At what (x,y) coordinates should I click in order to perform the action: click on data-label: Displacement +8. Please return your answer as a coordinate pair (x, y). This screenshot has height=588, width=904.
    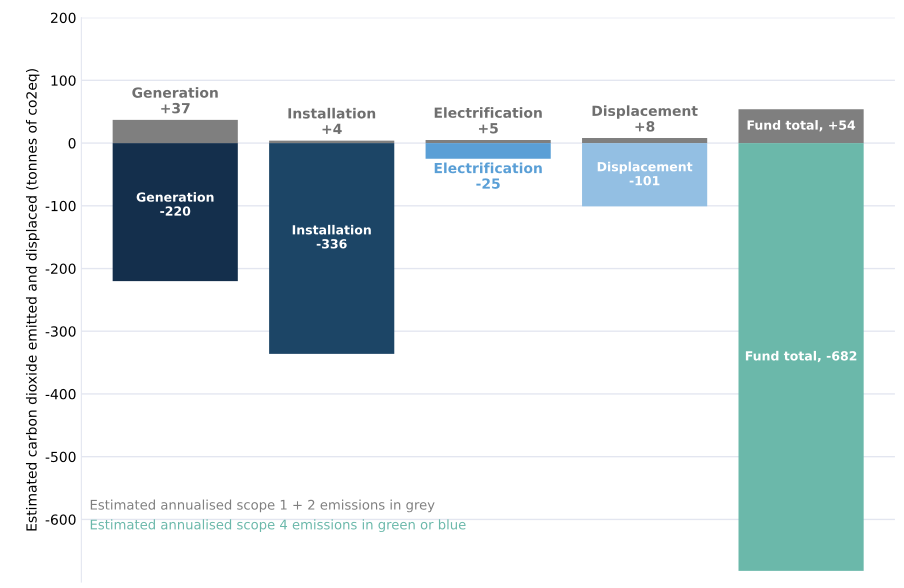
    Looking at the image, I should click on (645, 118).